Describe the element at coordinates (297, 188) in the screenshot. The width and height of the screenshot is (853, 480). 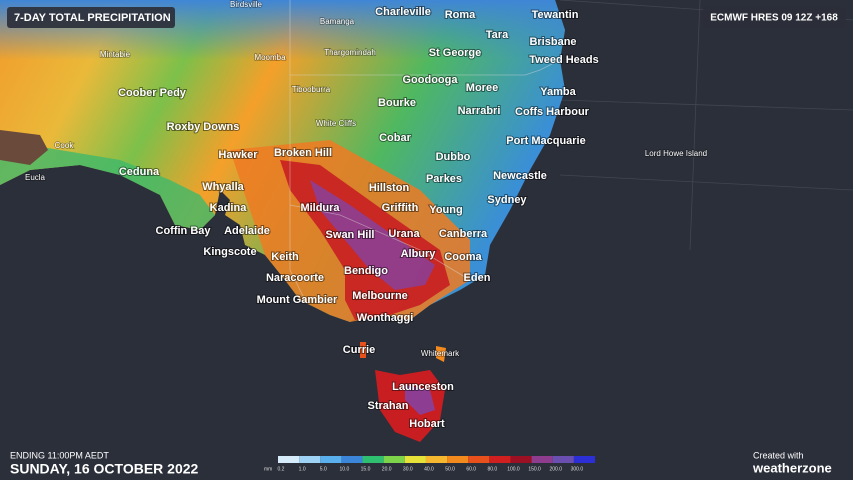
I see `sa-border` at that location.